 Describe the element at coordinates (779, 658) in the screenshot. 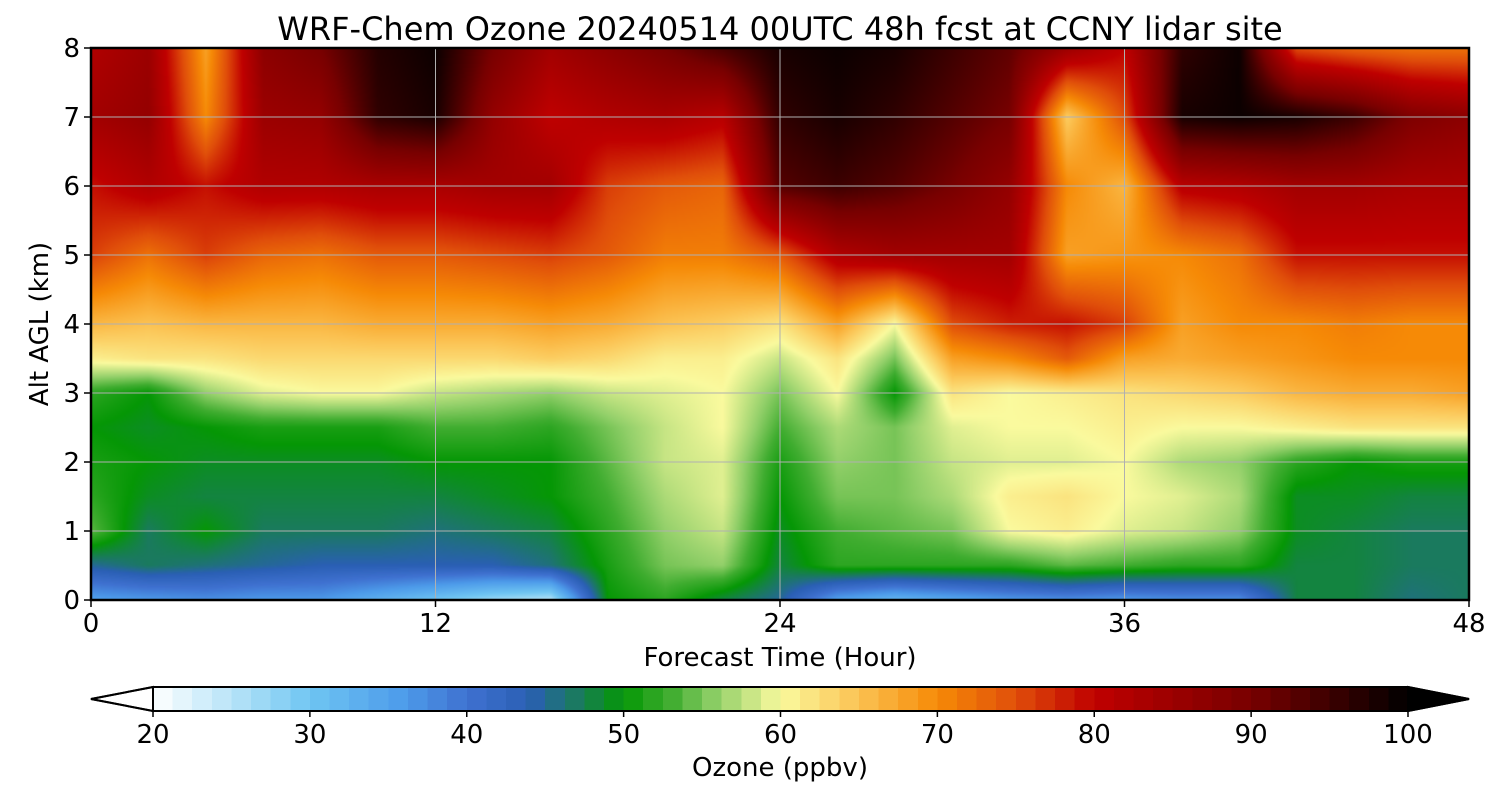

I see `x-axis-label: Forecast Time (Hour)` at that location.